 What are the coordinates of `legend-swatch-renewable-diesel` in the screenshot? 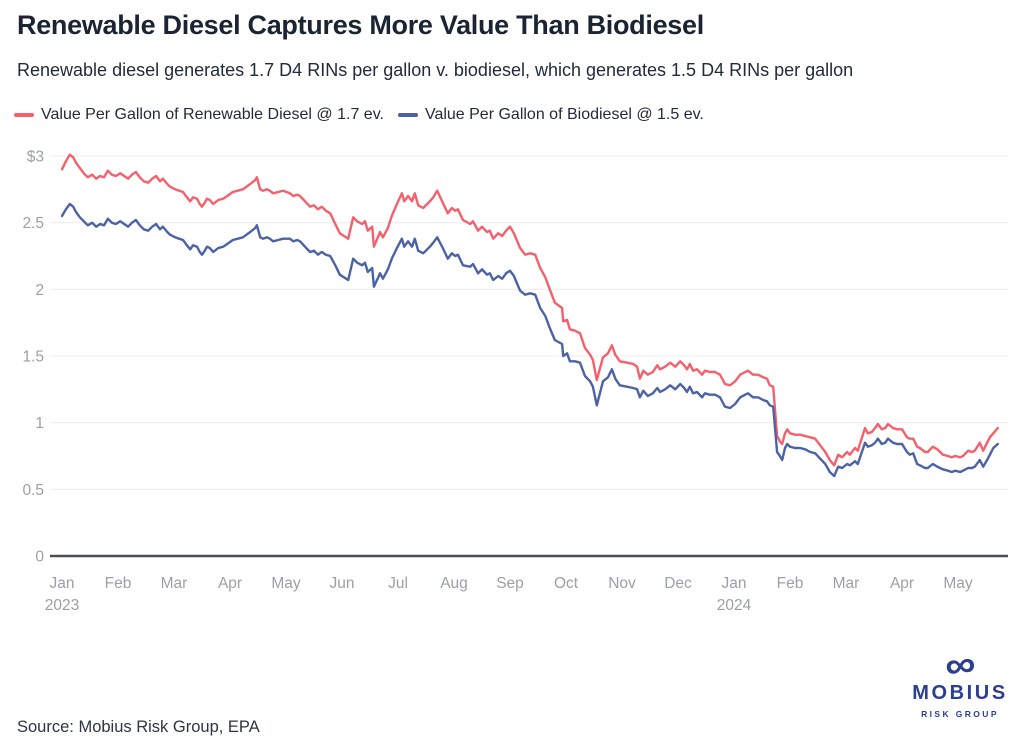 It's located at (24, 115).